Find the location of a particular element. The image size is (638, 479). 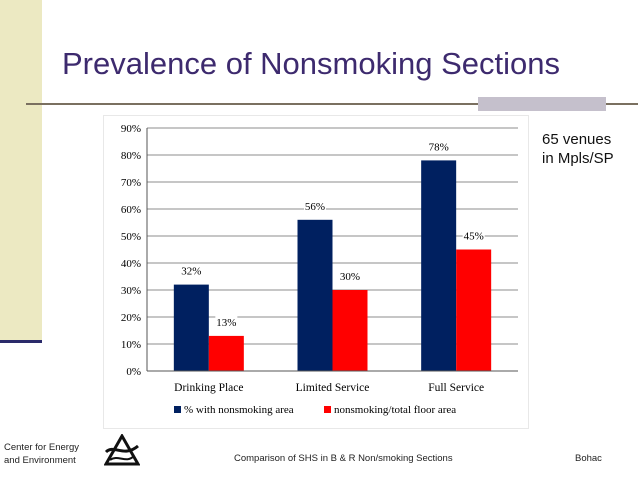

footer-organization: Center for Energy and Environment is located at coordinates (41, 454).